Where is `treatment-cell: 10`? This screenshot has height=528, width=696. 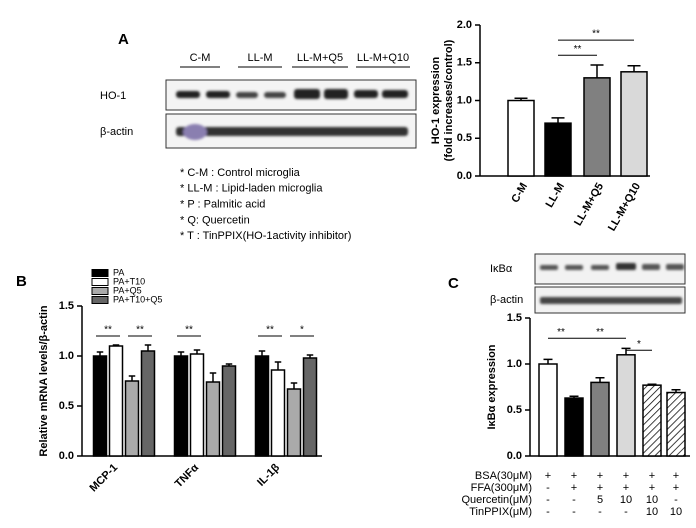
treatment-cell: 10 is located at coordinates (652, 512).